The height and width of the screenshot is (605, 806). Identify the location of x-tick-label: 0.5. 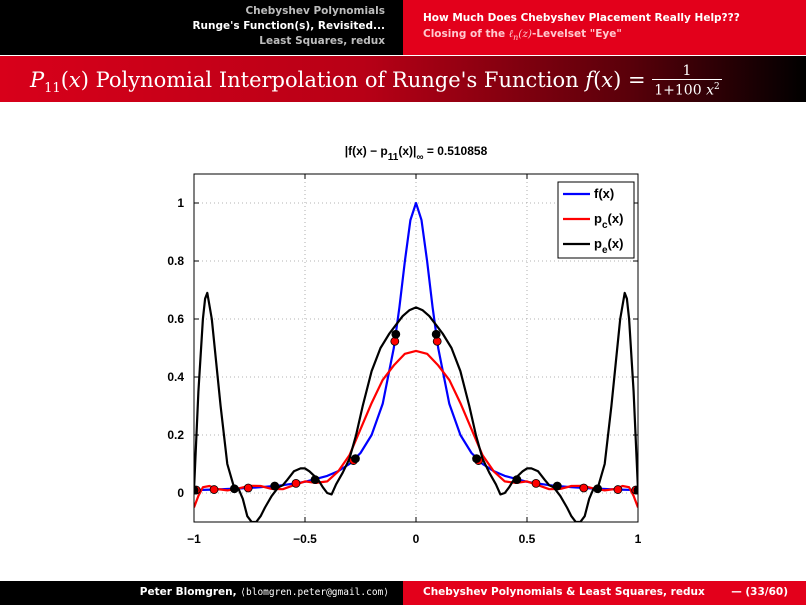
(527, 539).